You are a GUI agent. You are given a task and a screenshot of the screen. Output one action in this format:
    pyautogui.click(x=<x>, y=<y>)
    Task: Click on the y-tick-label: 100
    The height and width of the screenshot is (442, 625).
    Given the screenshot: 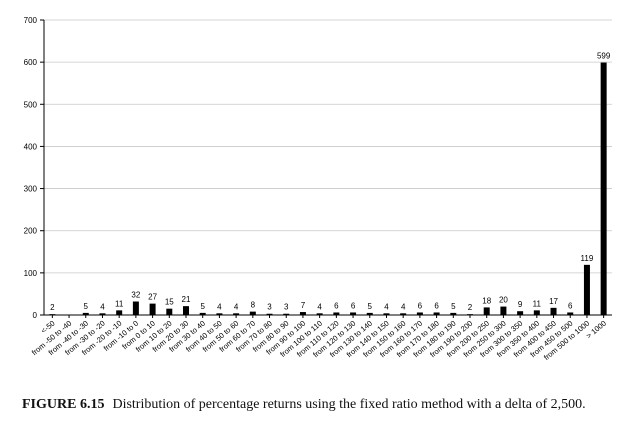 What is the action you would take?
    pyautogui.click(x=31, y=273)
    